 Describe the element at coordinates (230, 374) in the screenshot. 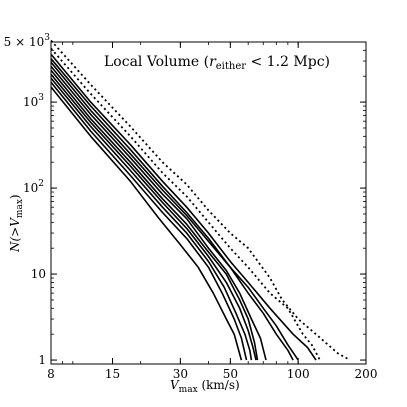

I see `x-tick-label: 50` at that location.